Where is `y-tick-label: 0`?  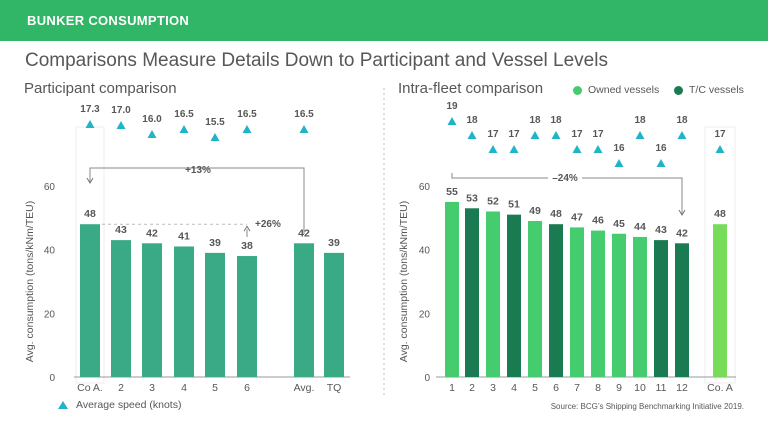 y-tick-label: 0 is located at coordinates (52, 378).